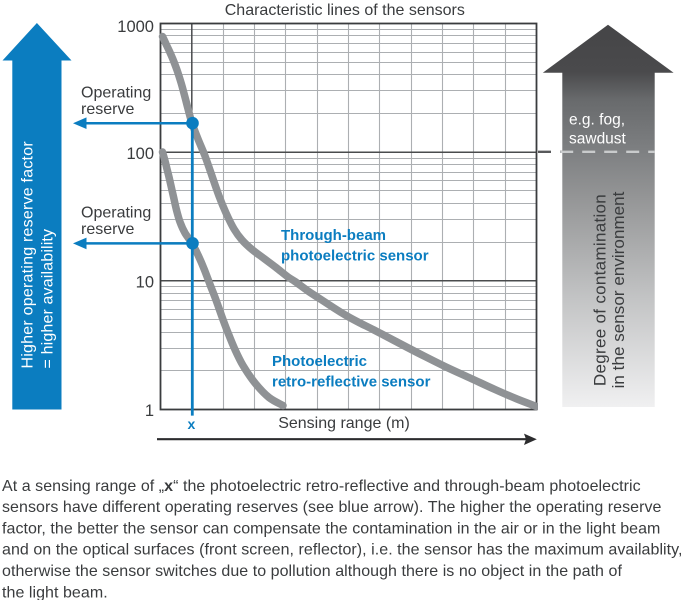  I want to click on svg-text: Degree of contamination, so click(600, 290).